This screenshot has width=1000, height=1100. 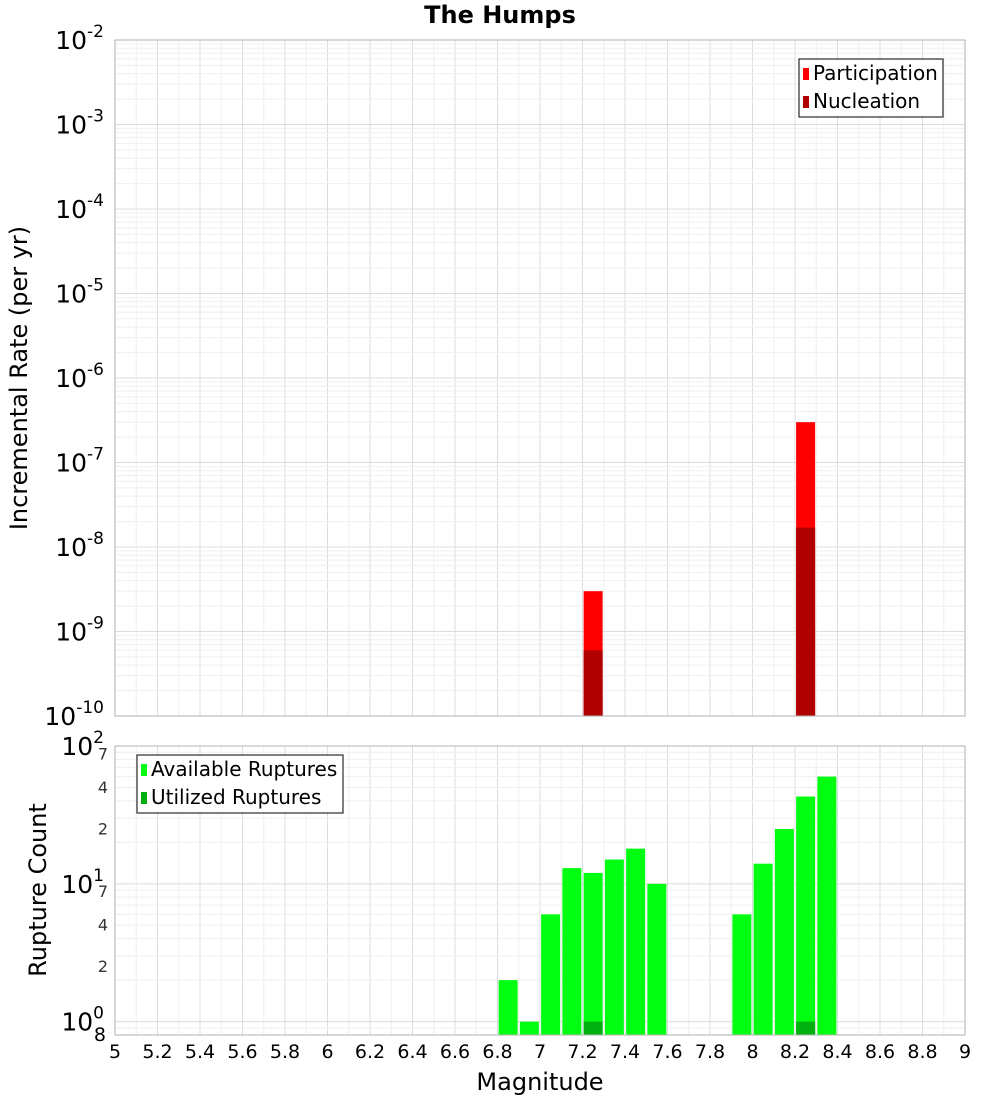 I want to click on x-tick-label: 7.6, so click(x=667, y=1052).